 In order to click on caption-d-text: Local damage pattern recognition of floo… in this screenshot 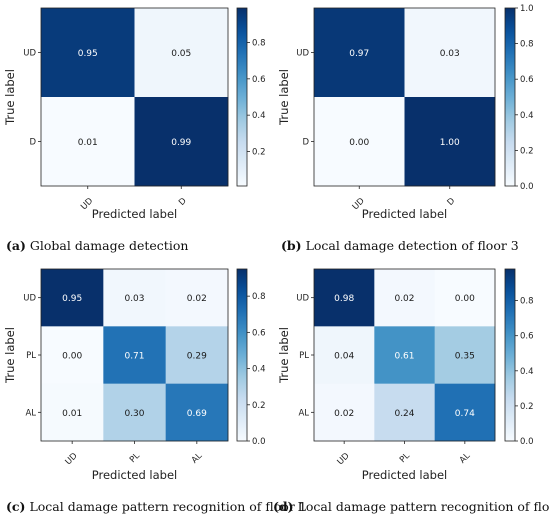, I will do `click(423, 506)`.